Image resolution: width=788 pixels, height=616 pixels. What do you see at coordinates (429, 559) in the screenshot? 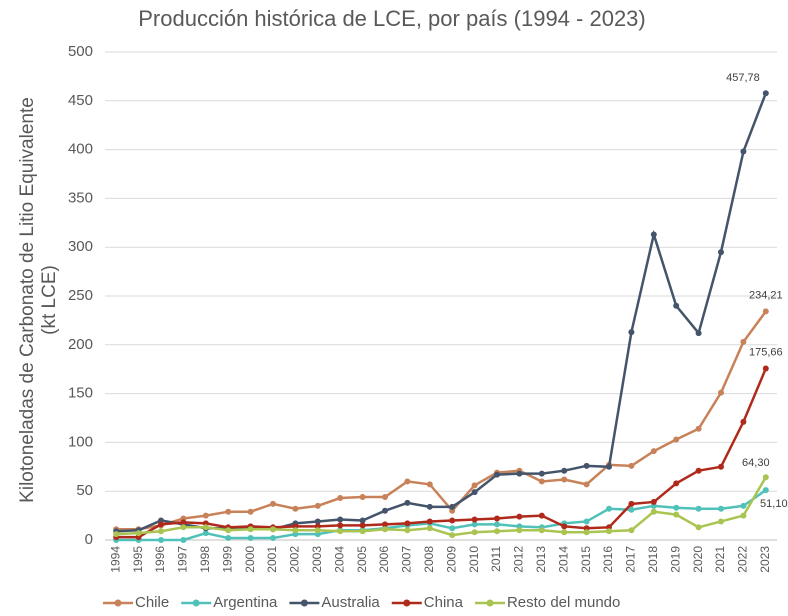
I see `x-tick-label: 2008` at bounding box center [429, 559].